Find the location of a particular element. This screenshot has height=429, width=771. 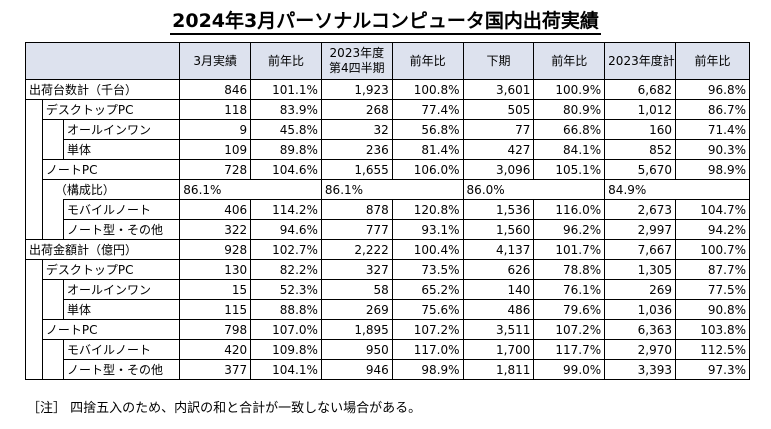

value-cell: 3,601 is located at coordinates (498, 89).